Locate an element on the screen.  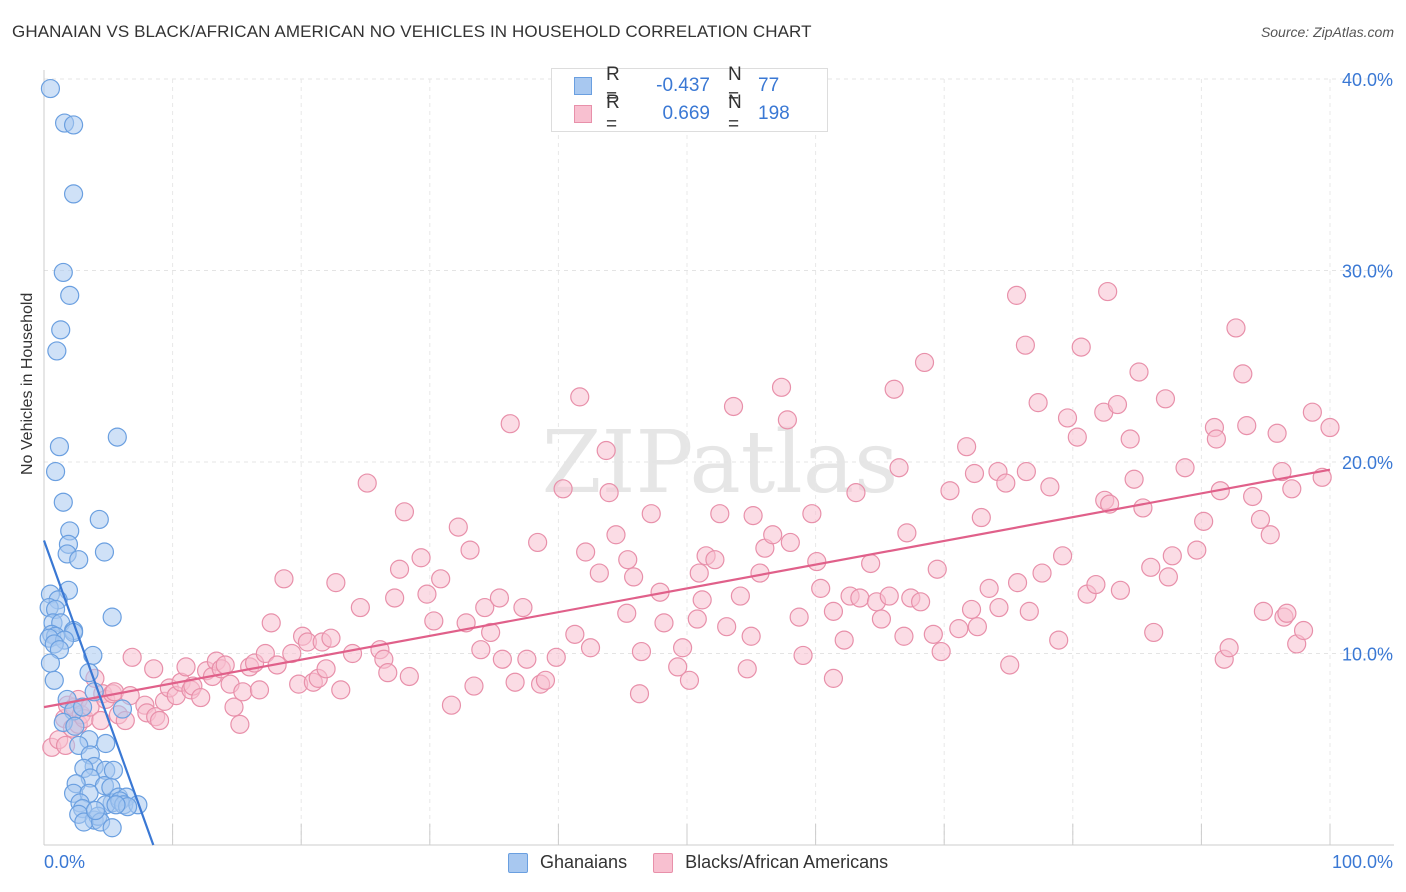
source-label: Source: ZipAtlas.com is located at coordinates (1327, 32).